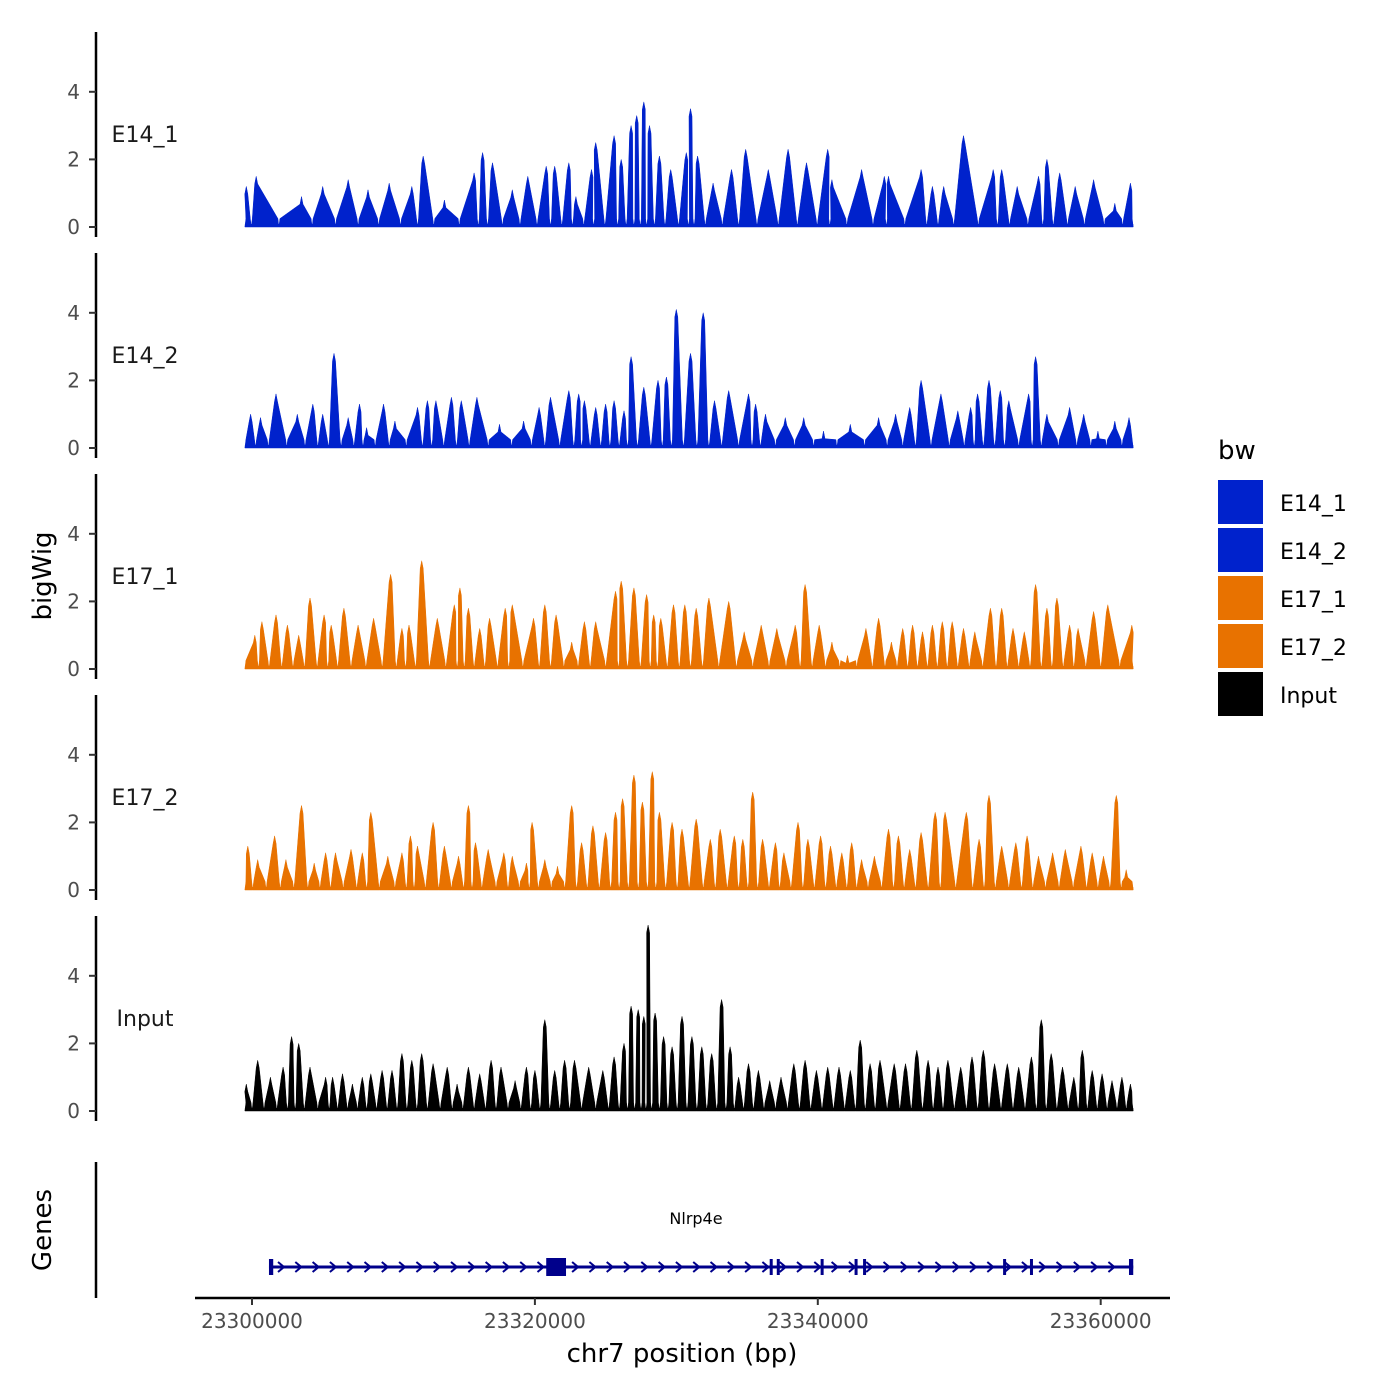 The width and height of the screenshot is (1400, 1400). I want to click on x-tick-label: 23360000, so click(1101, 1321).